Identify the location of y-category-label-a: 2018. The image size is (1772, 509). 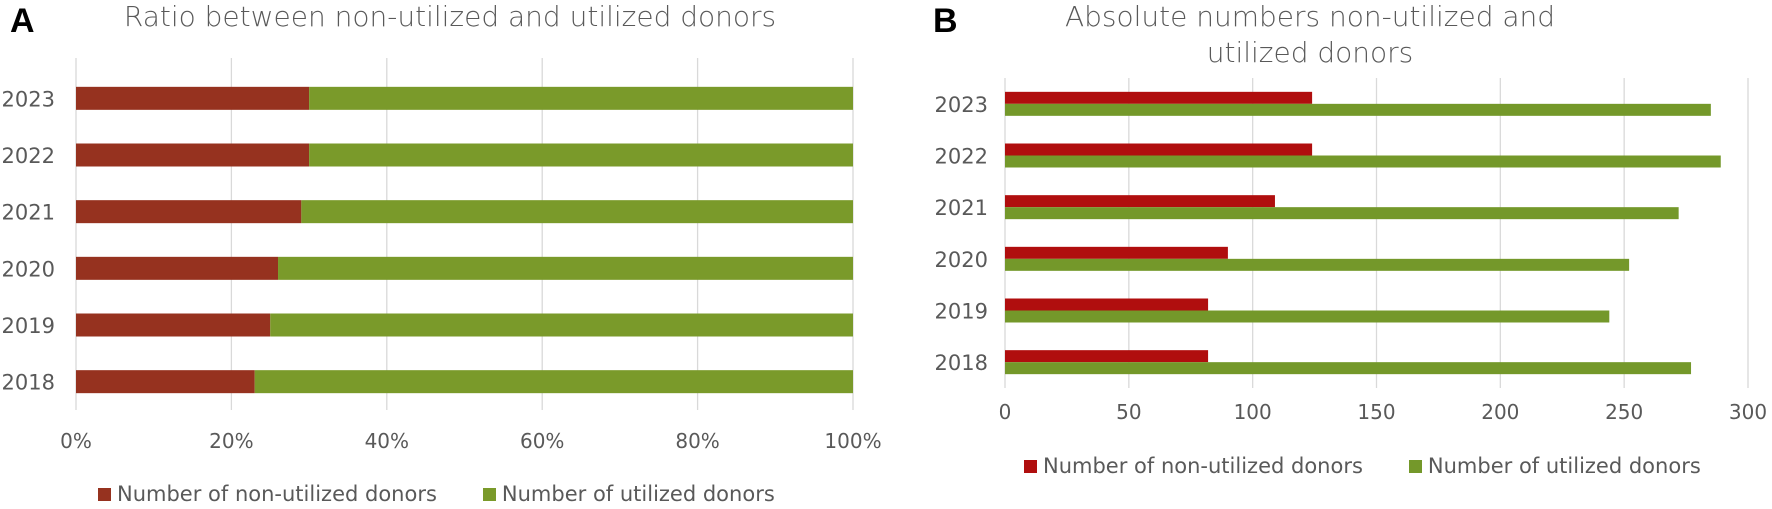
(28, 383).